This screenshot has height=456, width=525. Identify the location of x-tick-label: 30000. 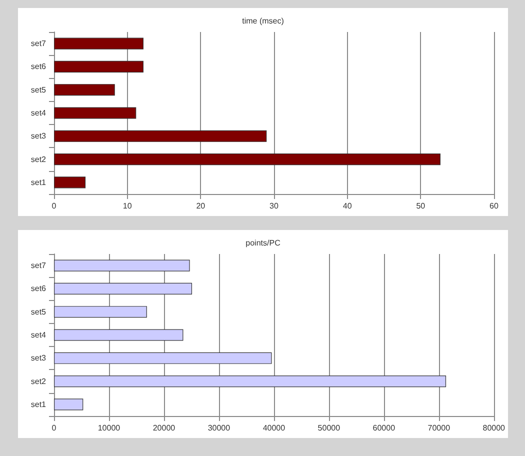
(219, 428).